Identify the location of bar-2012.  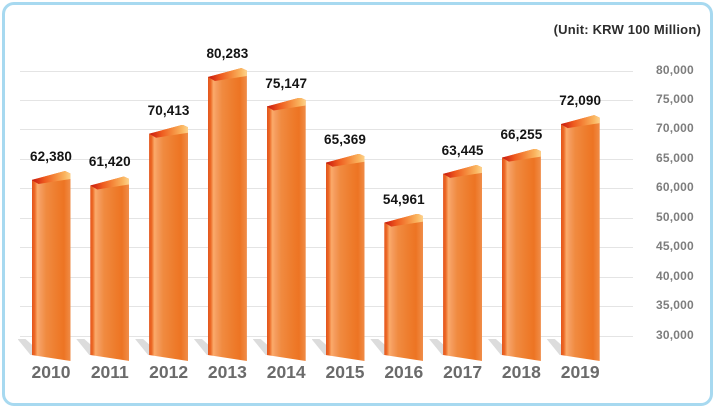
(169, 242).